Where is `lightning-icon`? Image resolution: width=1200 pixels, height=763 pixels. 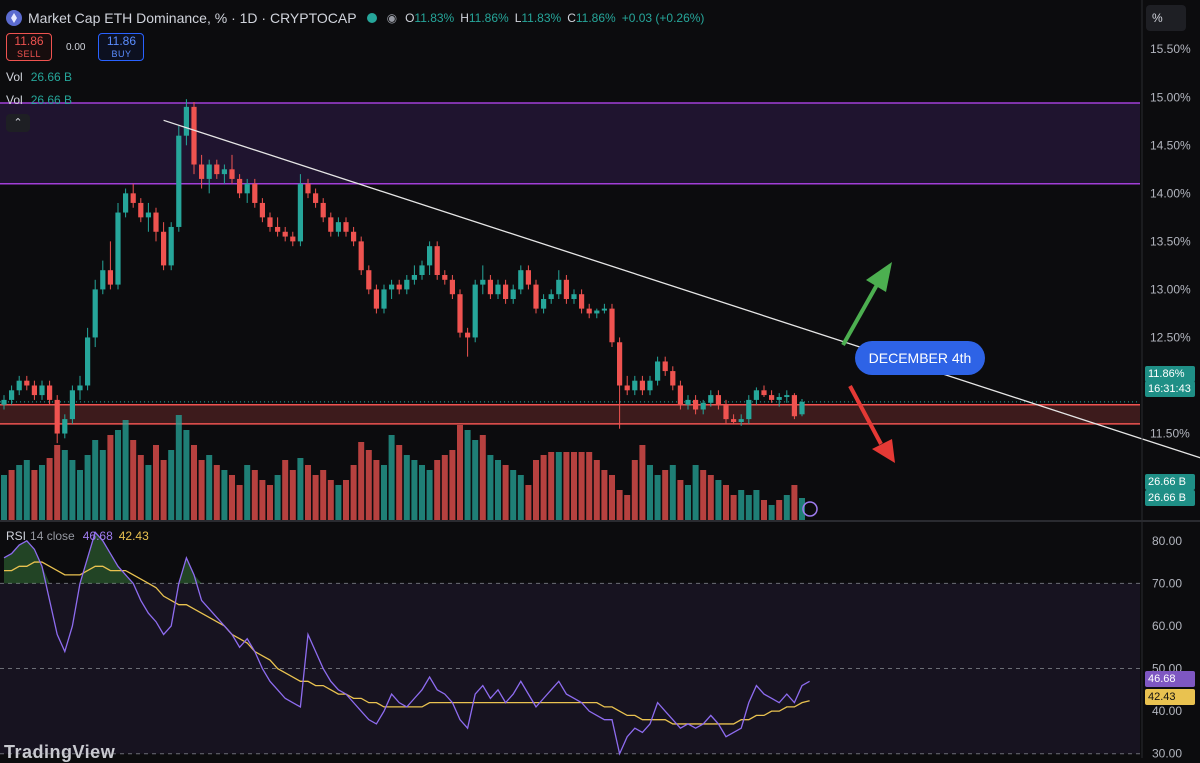 lightning-icon is located at coordinates (810, 509).